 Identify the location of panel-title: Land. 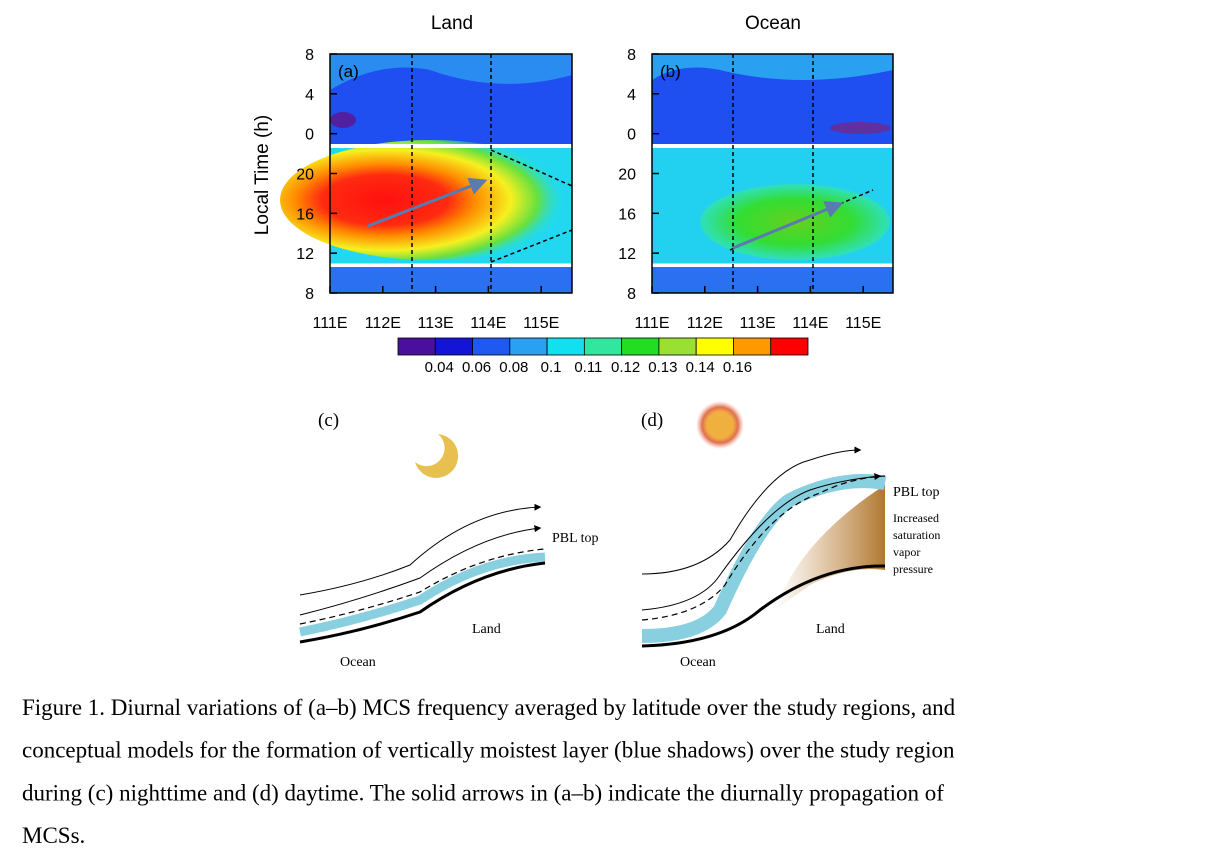
(452, 23).